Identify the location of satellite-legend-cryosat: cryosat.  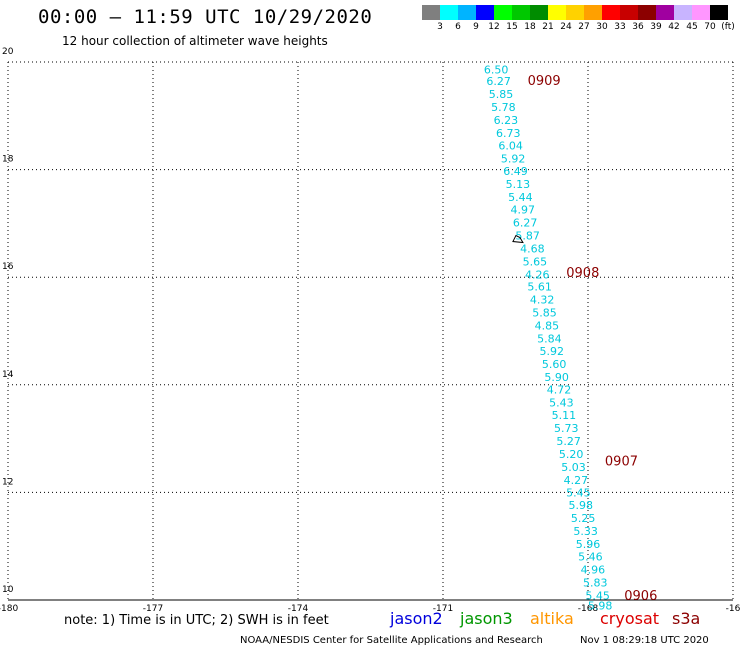
(630, 618).